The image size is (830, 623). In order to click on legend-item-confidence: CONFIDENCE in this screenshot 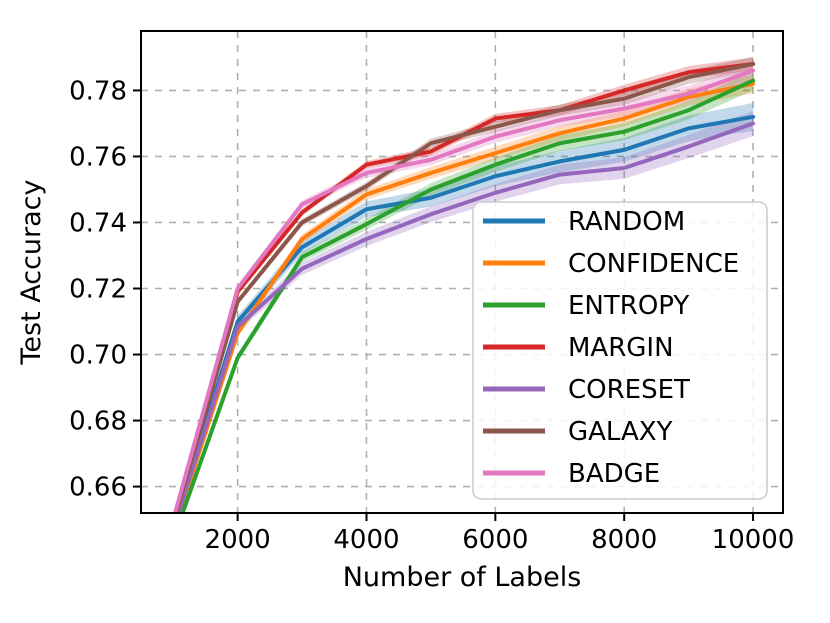, I will do `click(611, 264)`.